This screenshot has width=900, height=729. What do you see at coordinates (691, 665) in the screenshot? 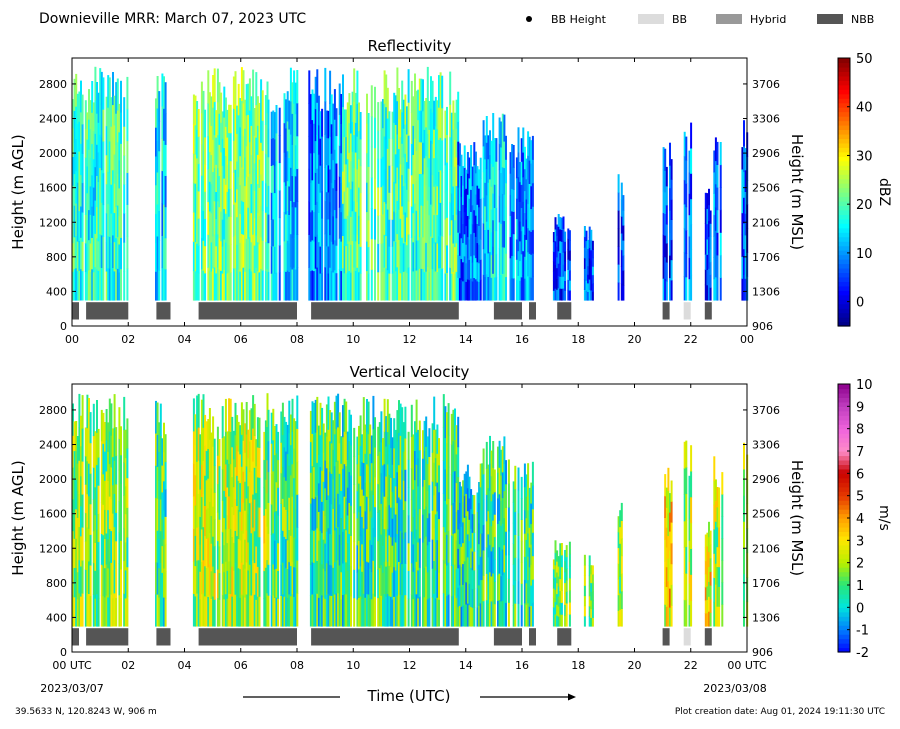
I see `x-tick-label: 22` at bounding box center [691, 665].